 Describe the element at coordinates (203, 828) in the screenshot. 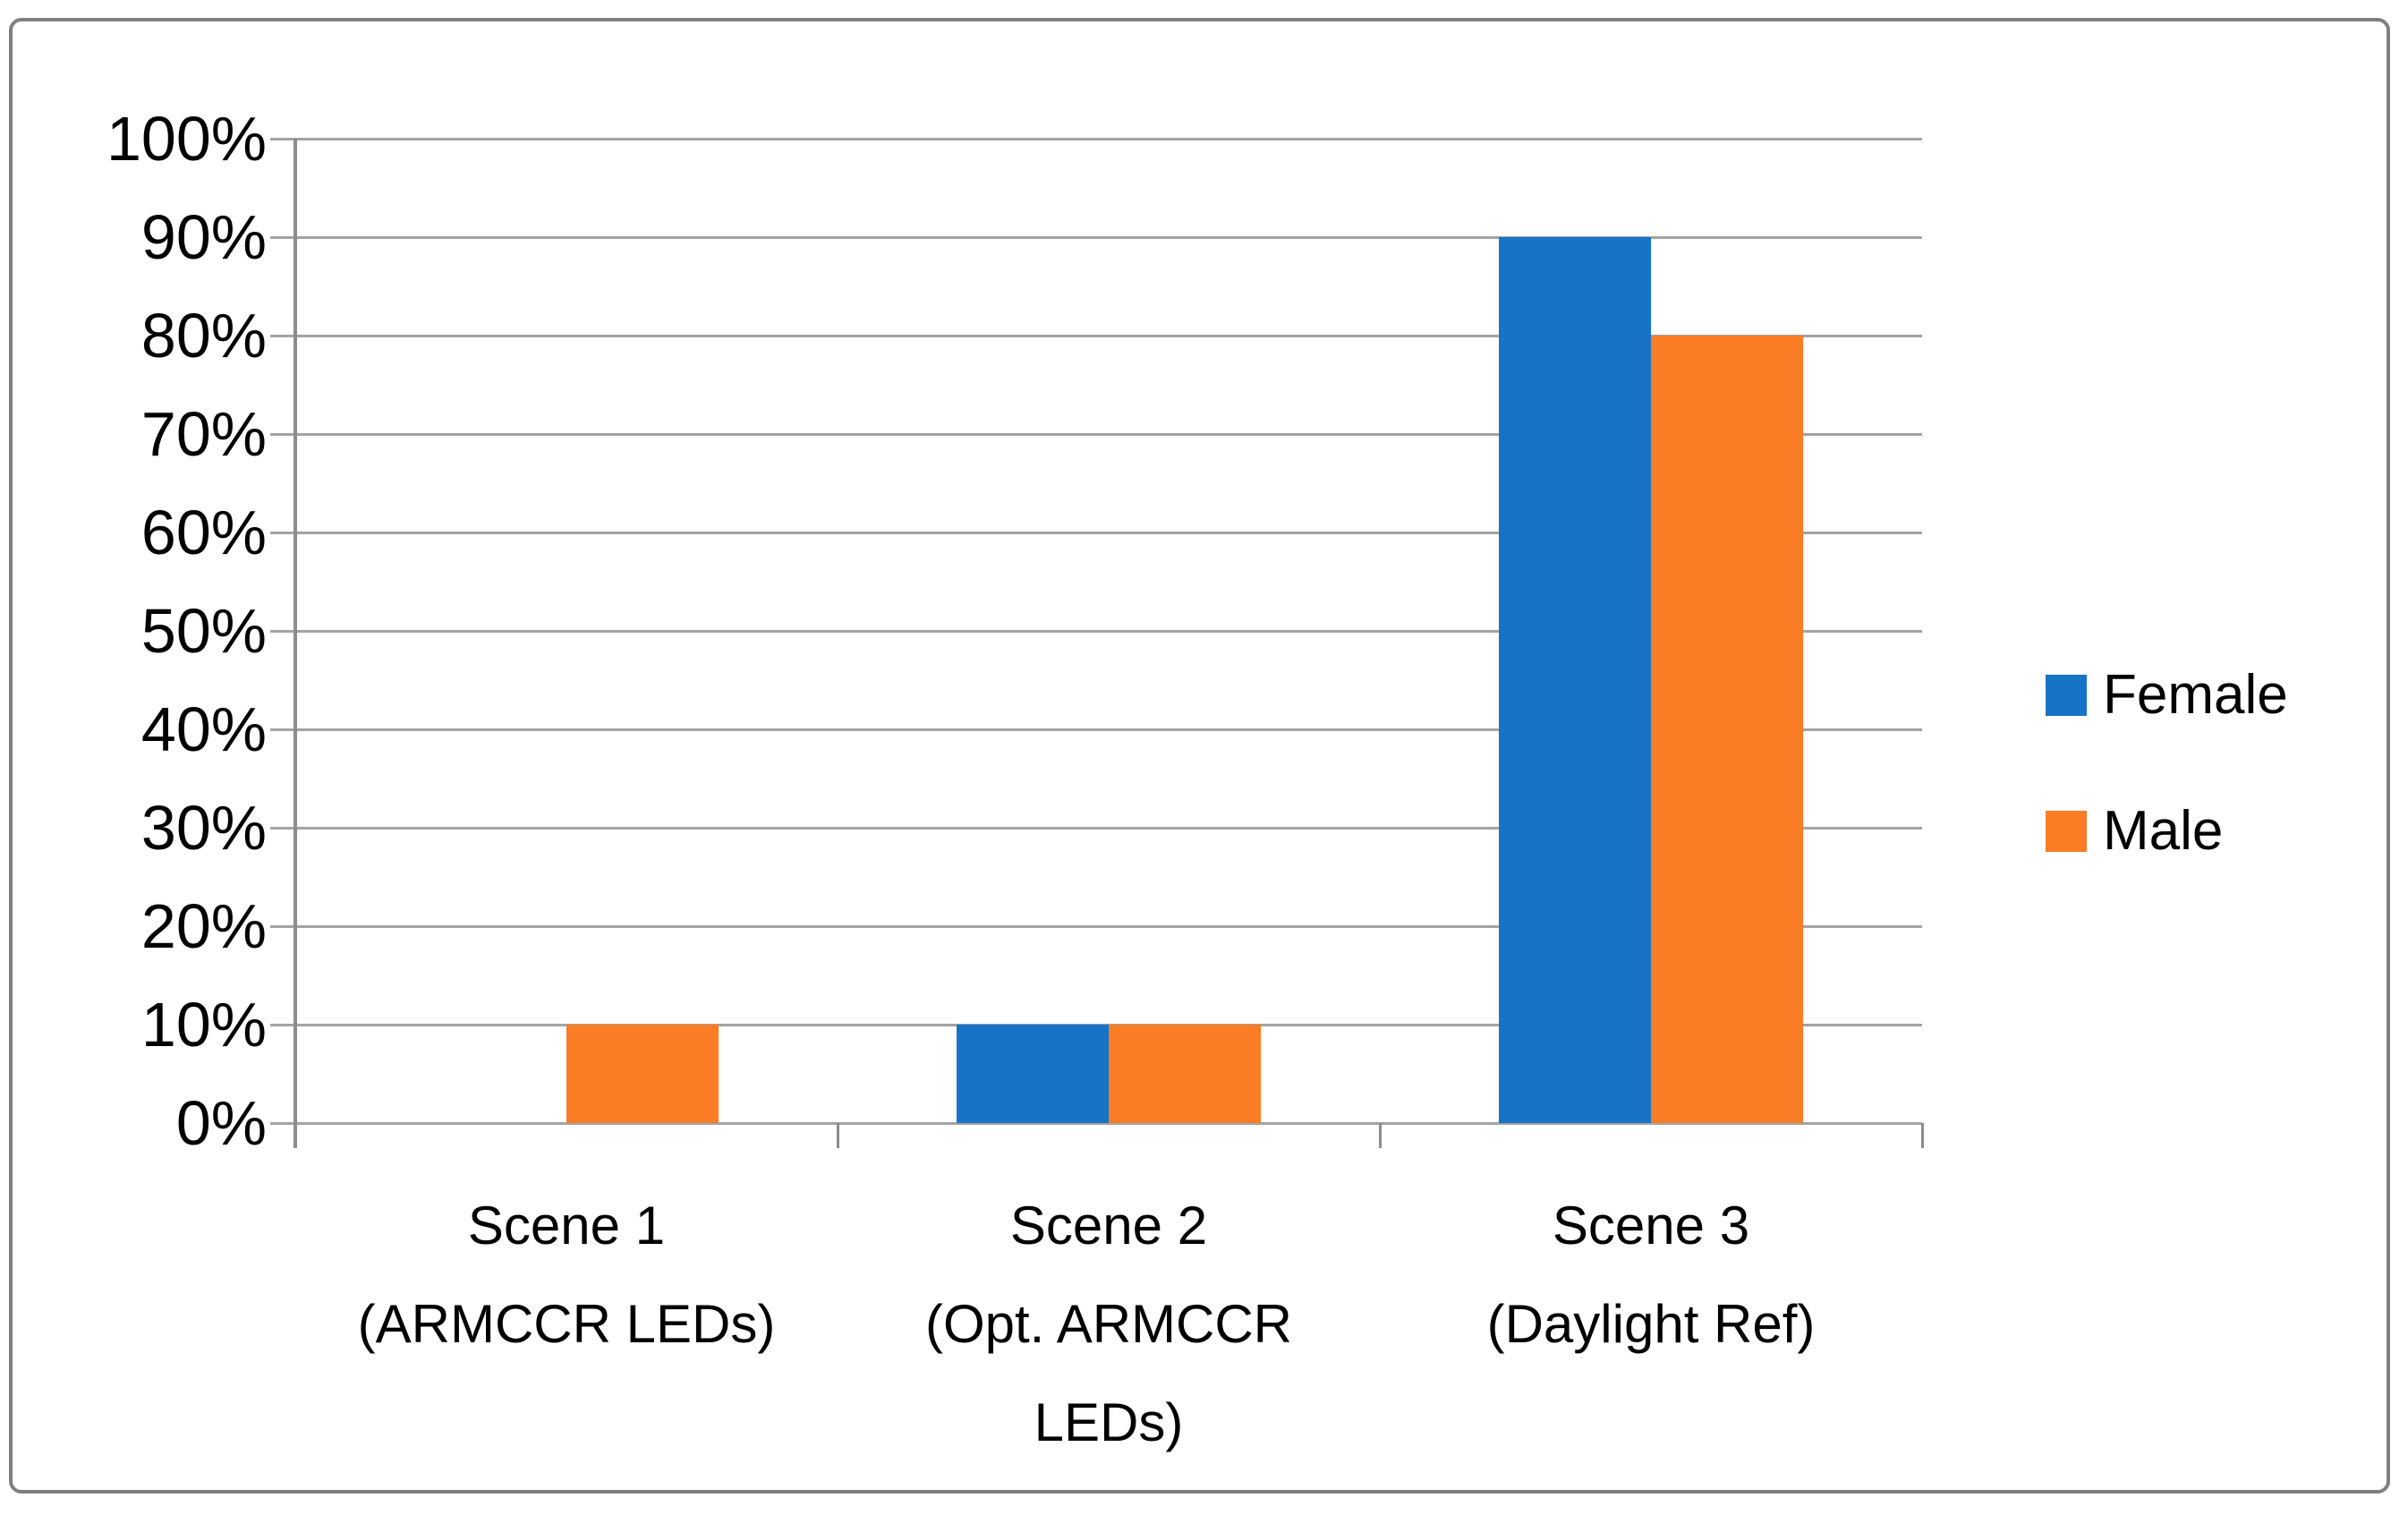

I see `y-axis-tick-label: 30%` at that location.